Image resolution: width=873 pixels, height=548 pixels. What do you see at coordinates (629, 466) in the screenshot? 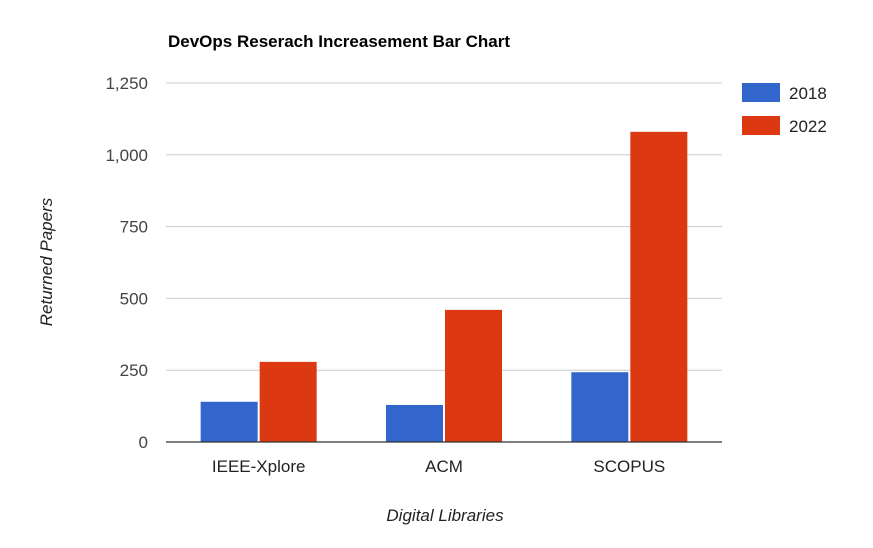
I see `x-tick-label: SCOPUS` at bounding box center [629, 466].